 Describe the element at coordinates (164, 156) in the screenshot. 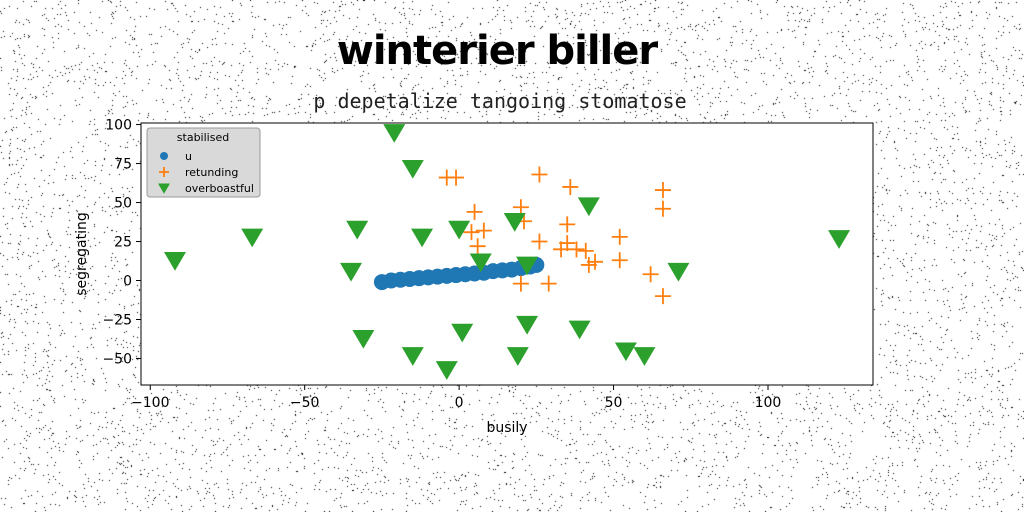

I see `legend-marker-u` at that location.